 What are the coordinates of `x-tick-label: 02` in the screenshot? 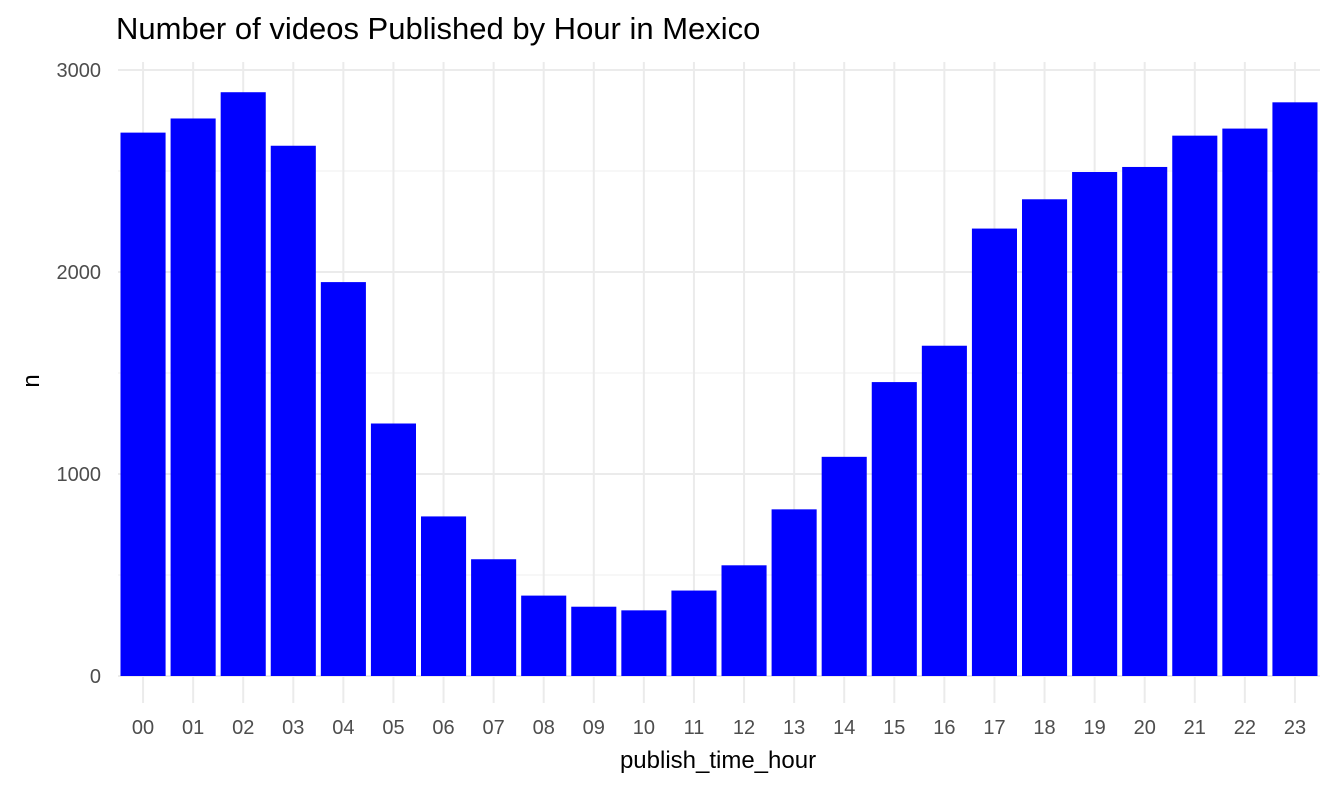 It's located at (243, 728).